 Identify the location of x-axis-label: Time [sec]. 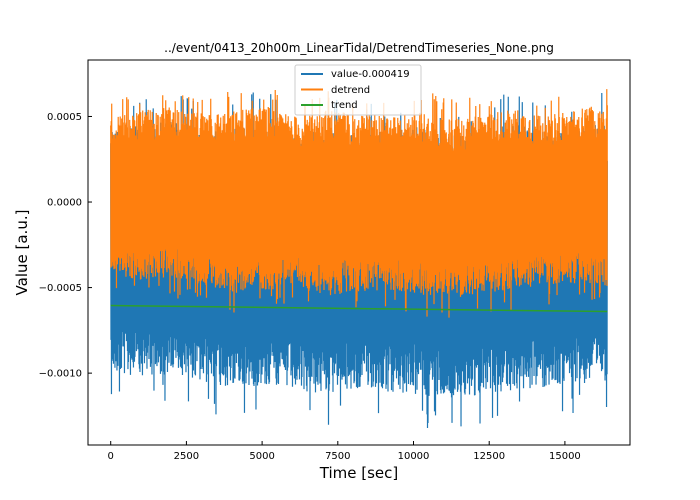
(358, 473).